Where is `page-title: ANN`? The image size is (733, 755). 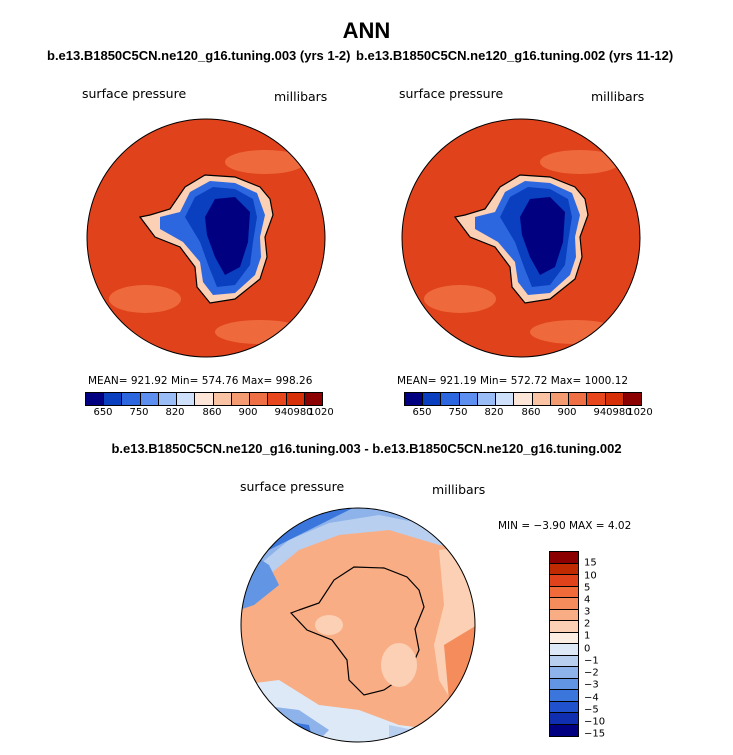
page-title: ANN is located at coordinates (366, 30).